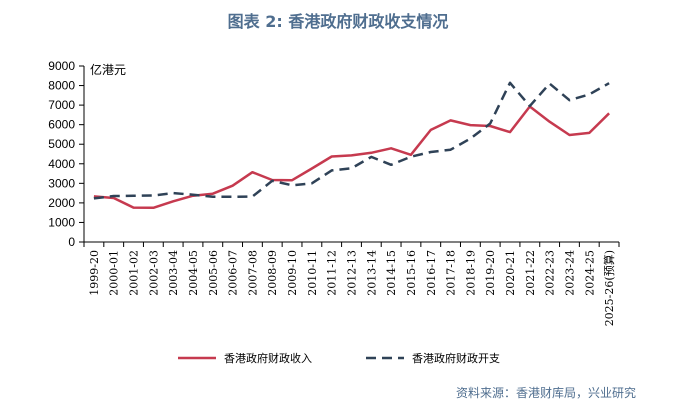 The width and height of the screenshot is (676, 408). Describe the element at coordinates (61, 86) in the screenshot. I see `y-tick-label: 8000` at that location.